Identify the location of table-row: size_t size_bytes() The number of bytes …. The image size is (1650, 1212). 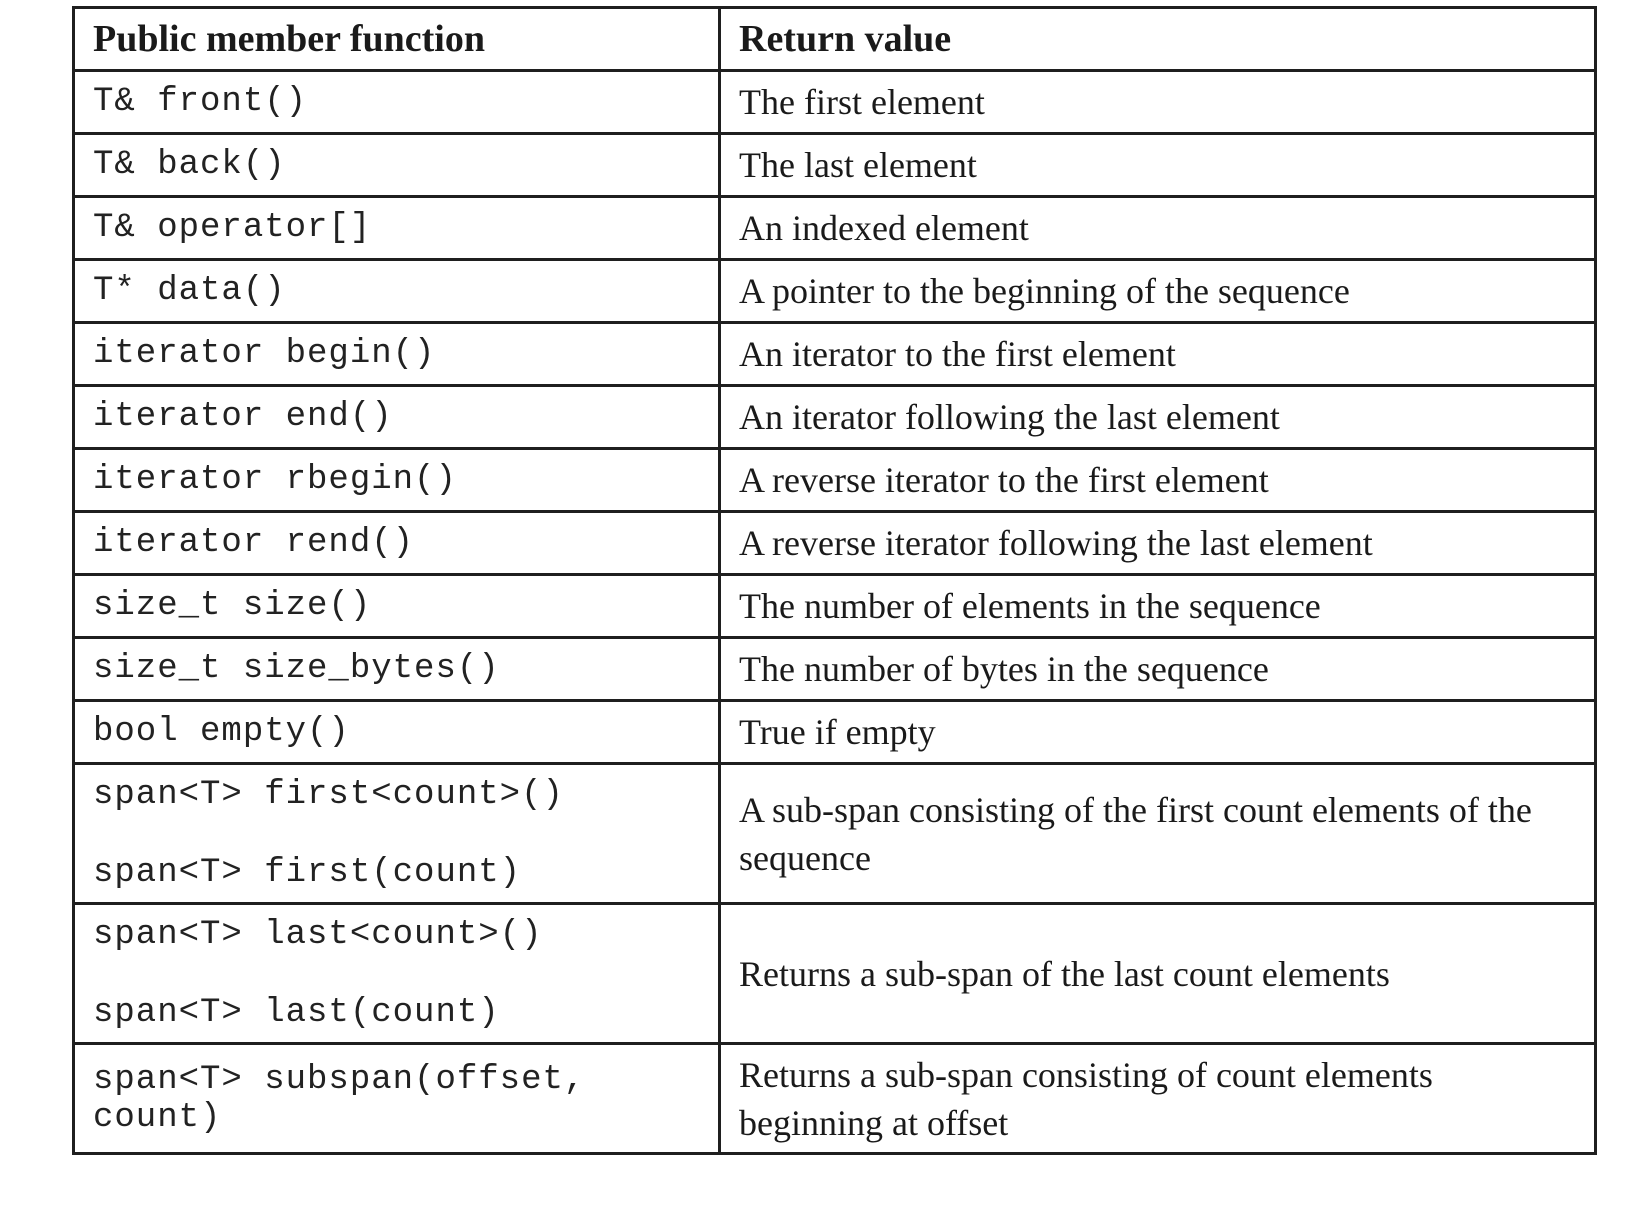
(834, 669).